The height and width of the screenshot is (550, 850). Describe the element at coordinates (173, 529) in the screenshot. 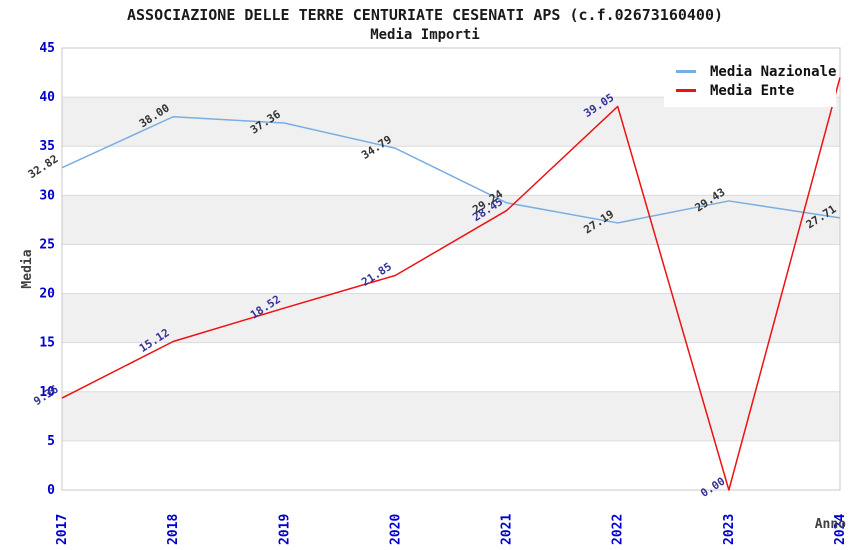

I see `x-tick-label: 2018` at that location.